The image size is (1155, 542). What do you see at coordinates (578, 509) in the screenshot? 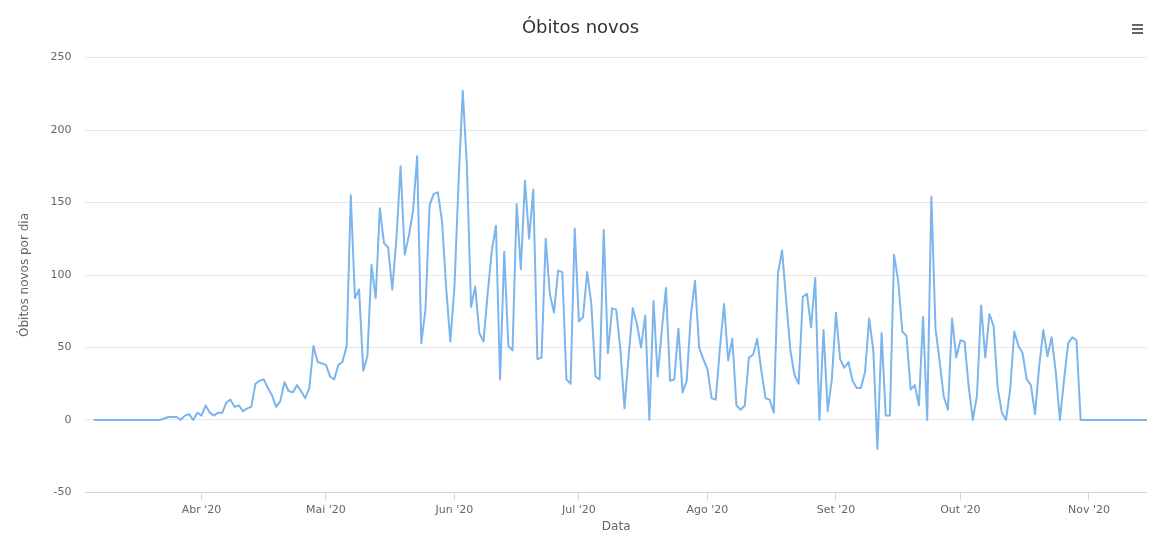
I see `x-tick-label: Jul '20` at bounding box center [578, 509].